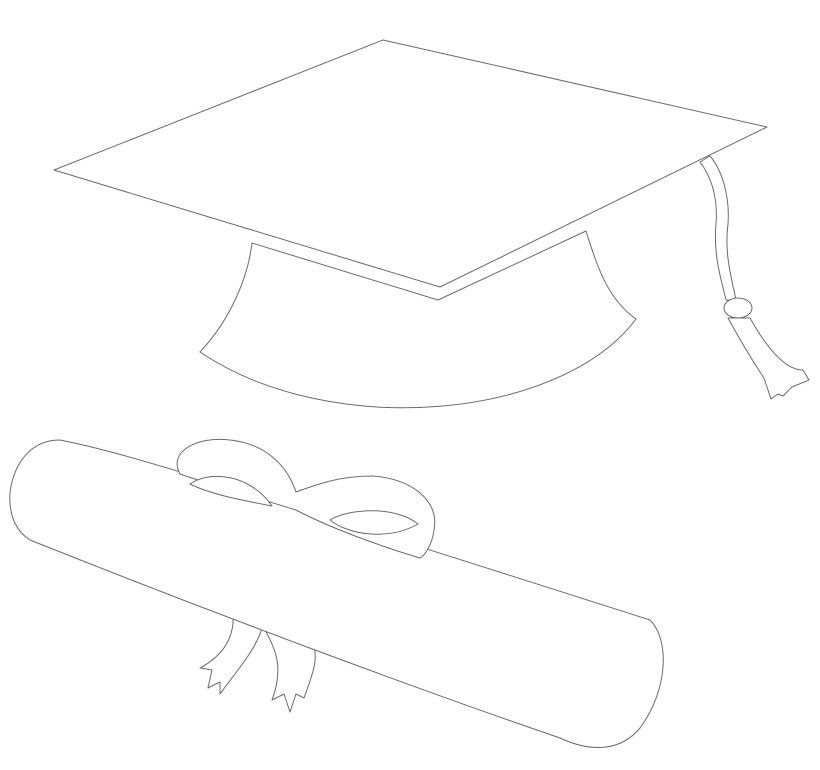 This screenshot has width=820, height=770. I want to click on tassel-knot, so click(738, 308).